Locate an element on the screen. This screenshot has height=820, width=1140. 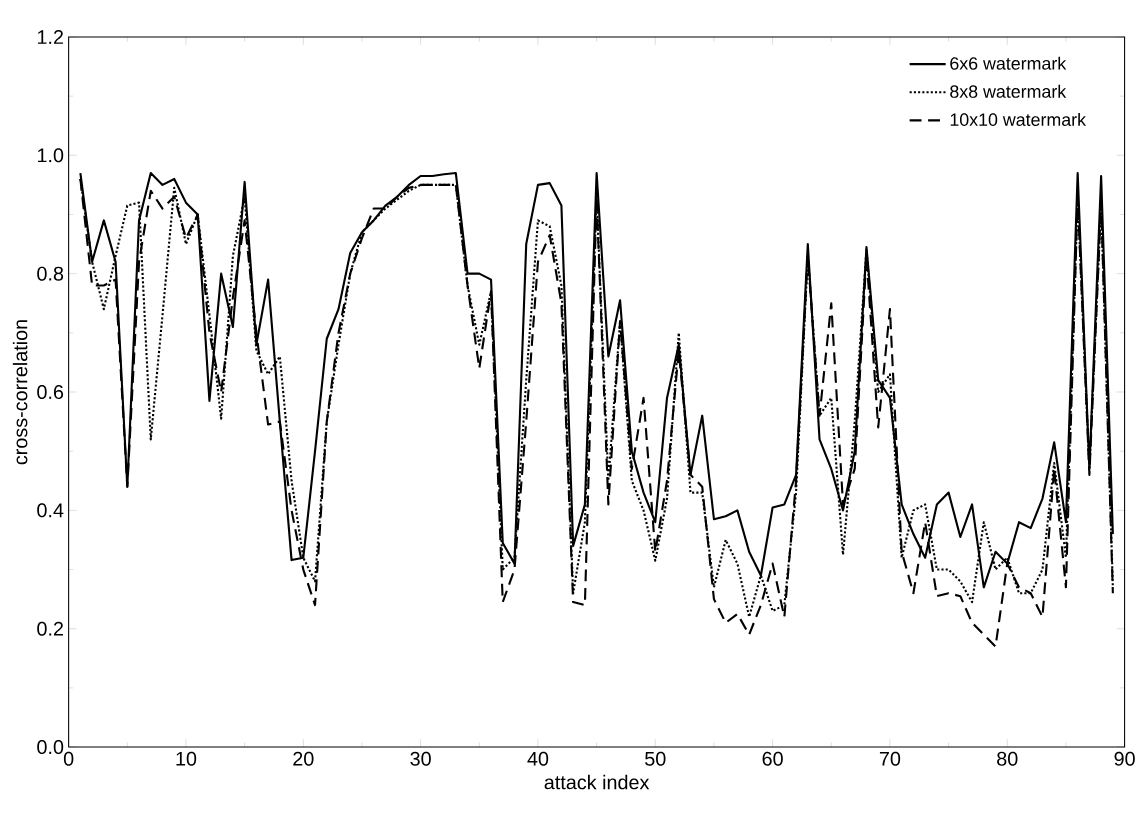
y-axis-title: cross-correlation is located at coordinates (20, 392).